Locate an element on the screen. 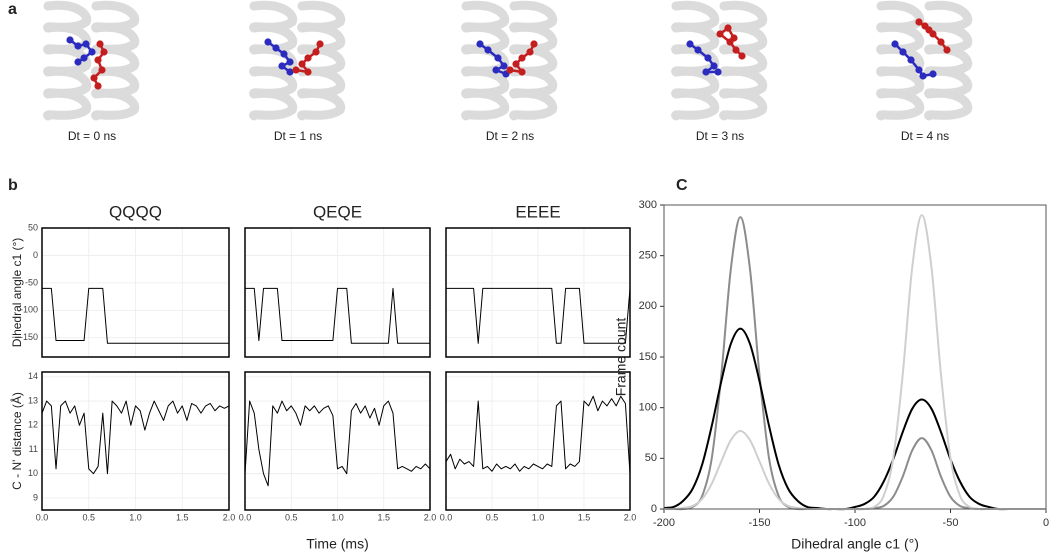 The height and width of the screenshot is (560, 1050). snapshot-label: Dt = 4 ns is located at coordinates (925, 136).